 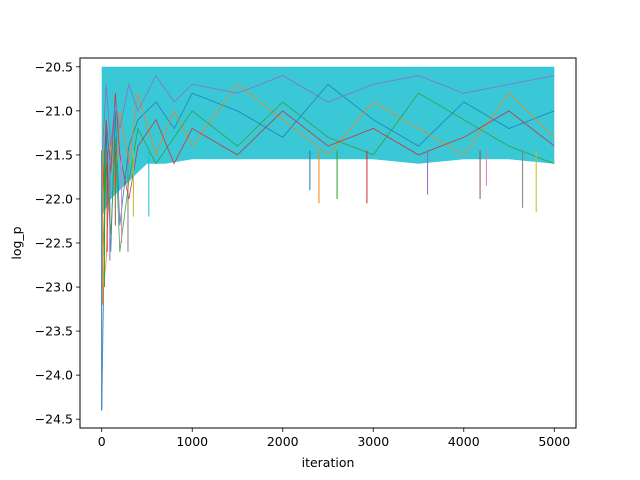 I want to click on y-axis-label: log_p, so click(x=16, y=242).